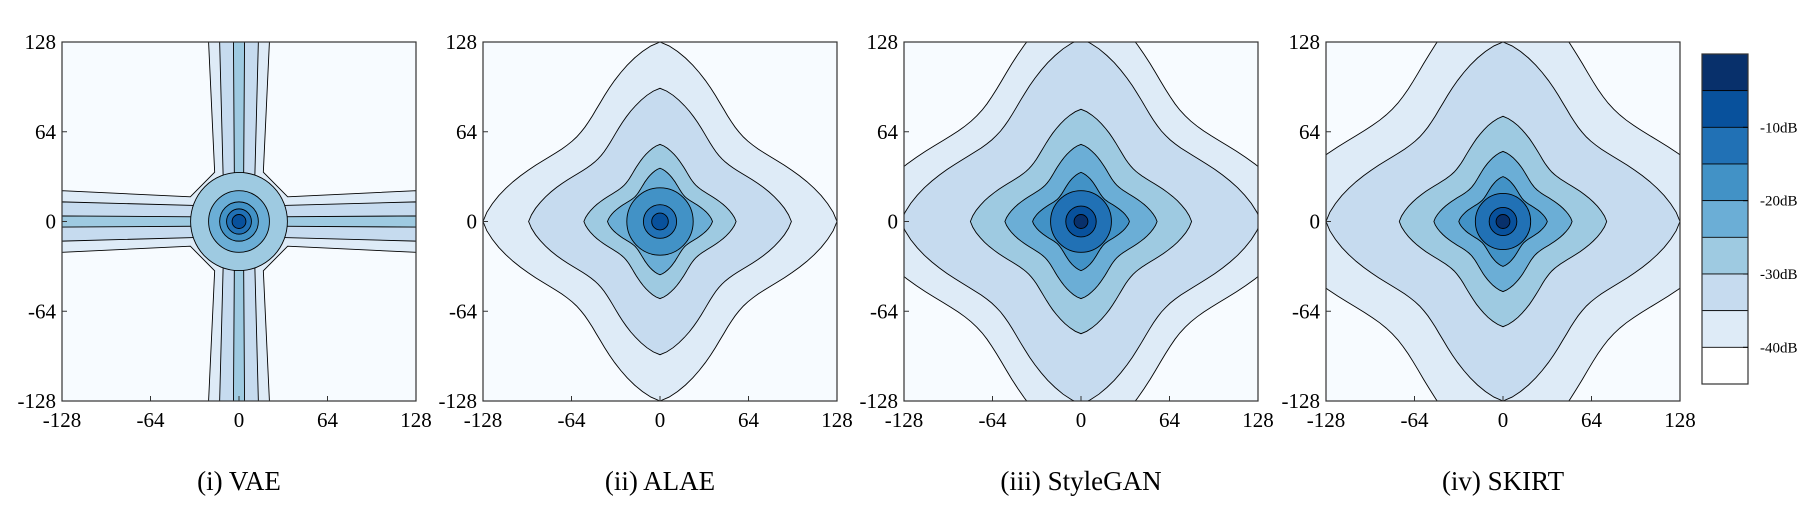 Image resolution: width=1818 pixels, height=507 pixels. What do you see at coordinates (1503, 481) in the screenshot?
I see `panel-caption: (iv) SKIRT` at bounding box center [1503, 481].